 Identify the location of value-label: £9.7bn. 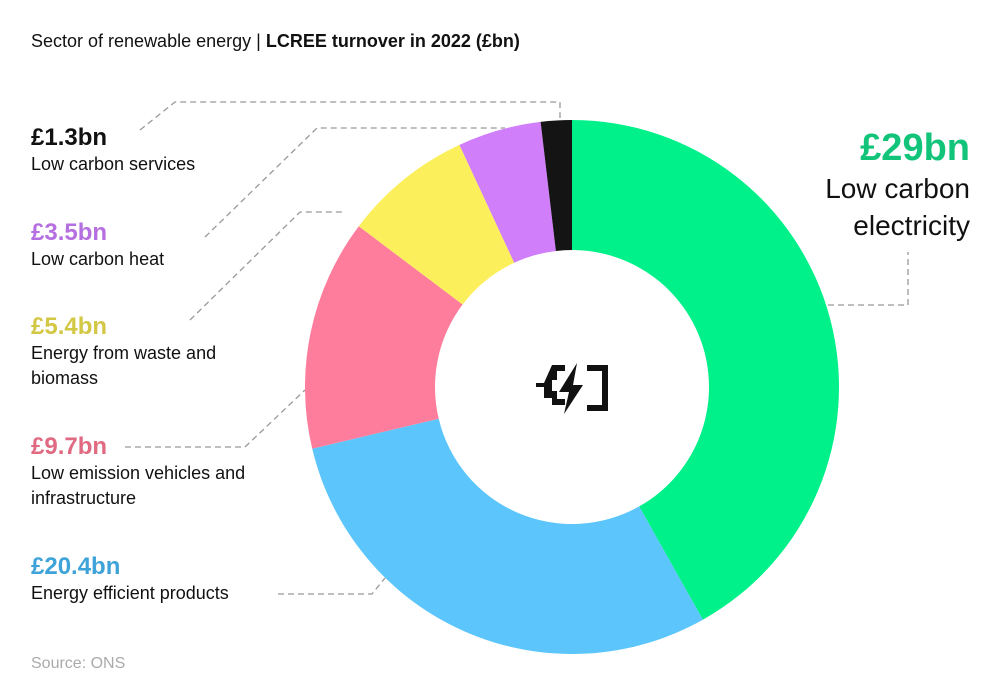
(69, 446).